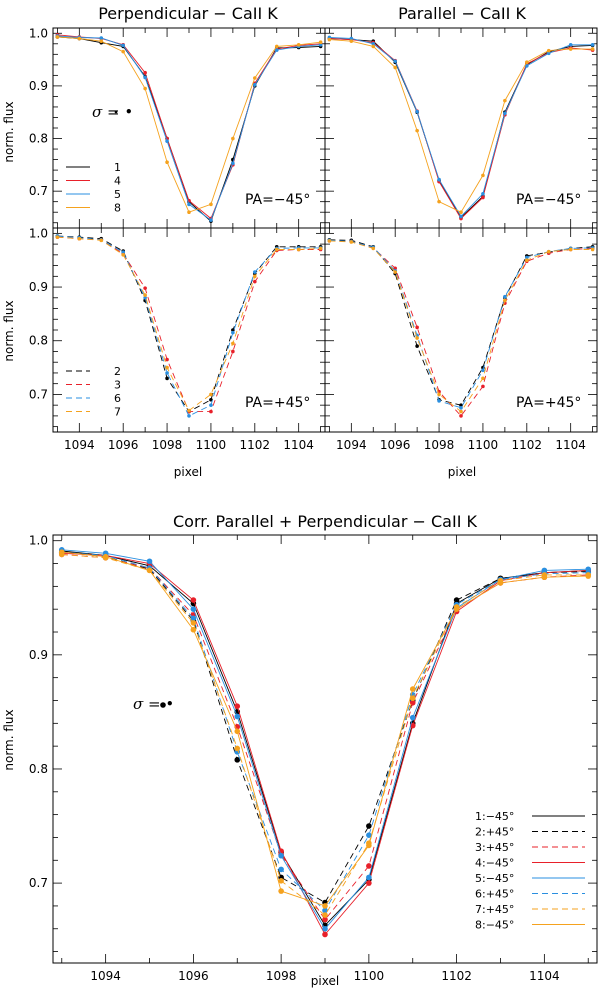 This screenshot has height=991, width=600. Describe the element at coordinates (112, 112) in the screenshot. I see `sigma-label-top: σ = •` at that location.